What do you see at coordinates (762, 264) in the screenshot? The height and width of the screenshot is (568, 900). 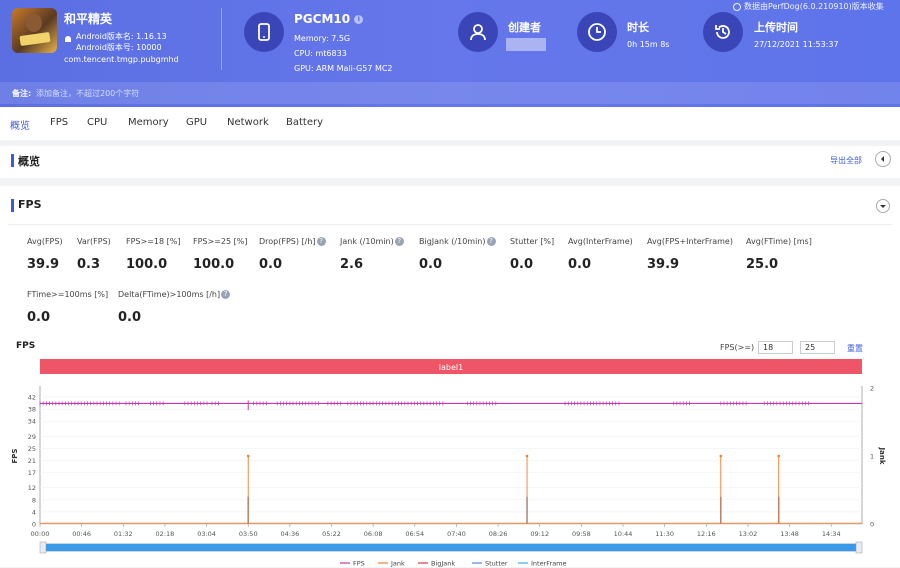 I see `metric-value: 25.0` at bounding box center [762, 264].